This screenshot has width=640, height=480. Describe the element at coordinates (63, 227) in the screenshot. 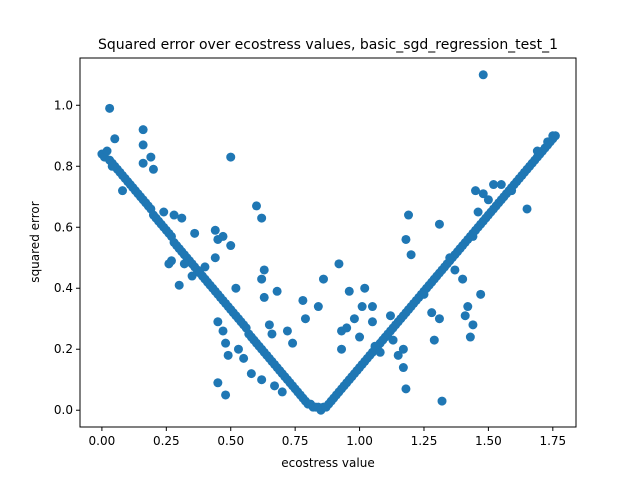

I see `y-tick-label: 0.6` at that location.